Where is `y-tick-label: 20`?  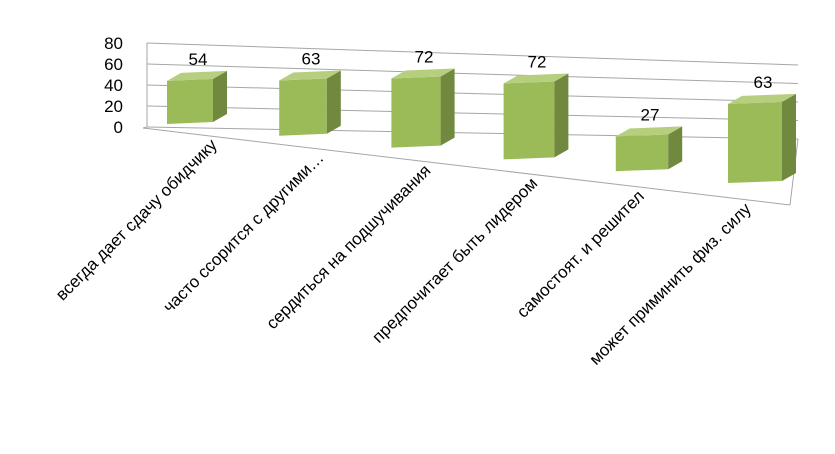
y-tick-label: 20 is located at coordinates (113, 106).